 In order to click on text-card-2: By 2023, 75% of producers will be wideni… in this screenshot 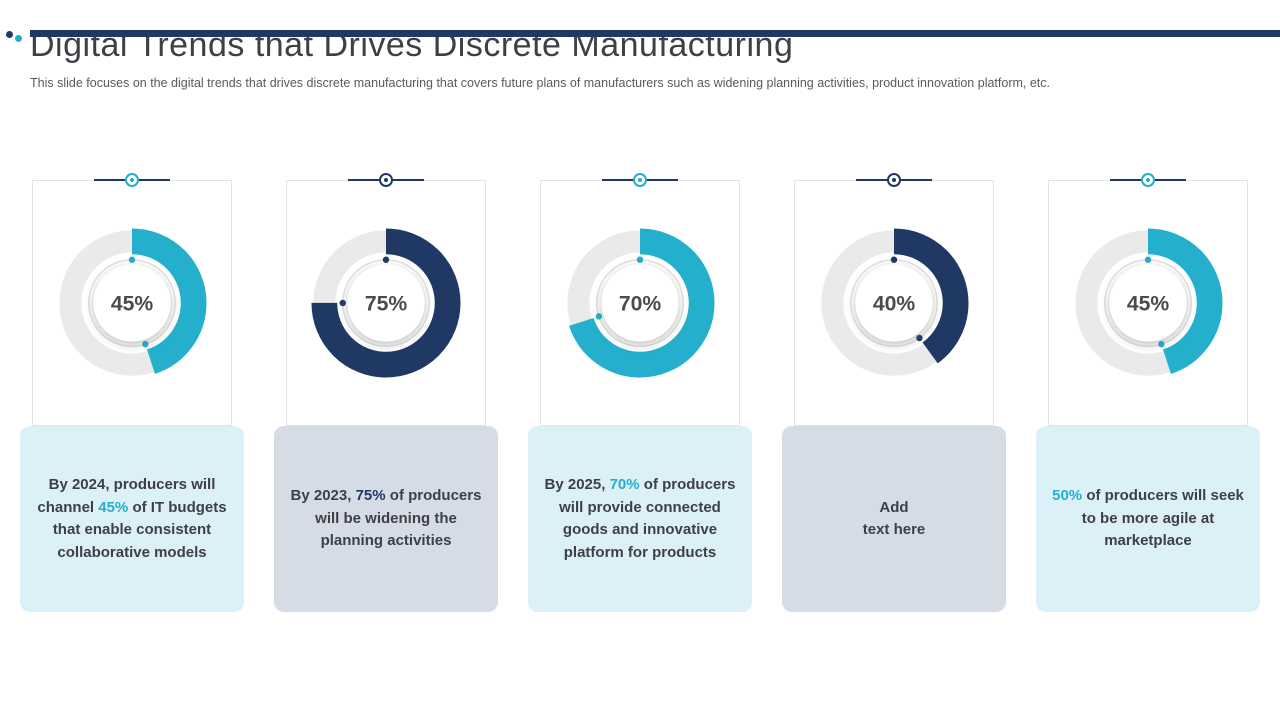, I will do `click(386, 519)`.